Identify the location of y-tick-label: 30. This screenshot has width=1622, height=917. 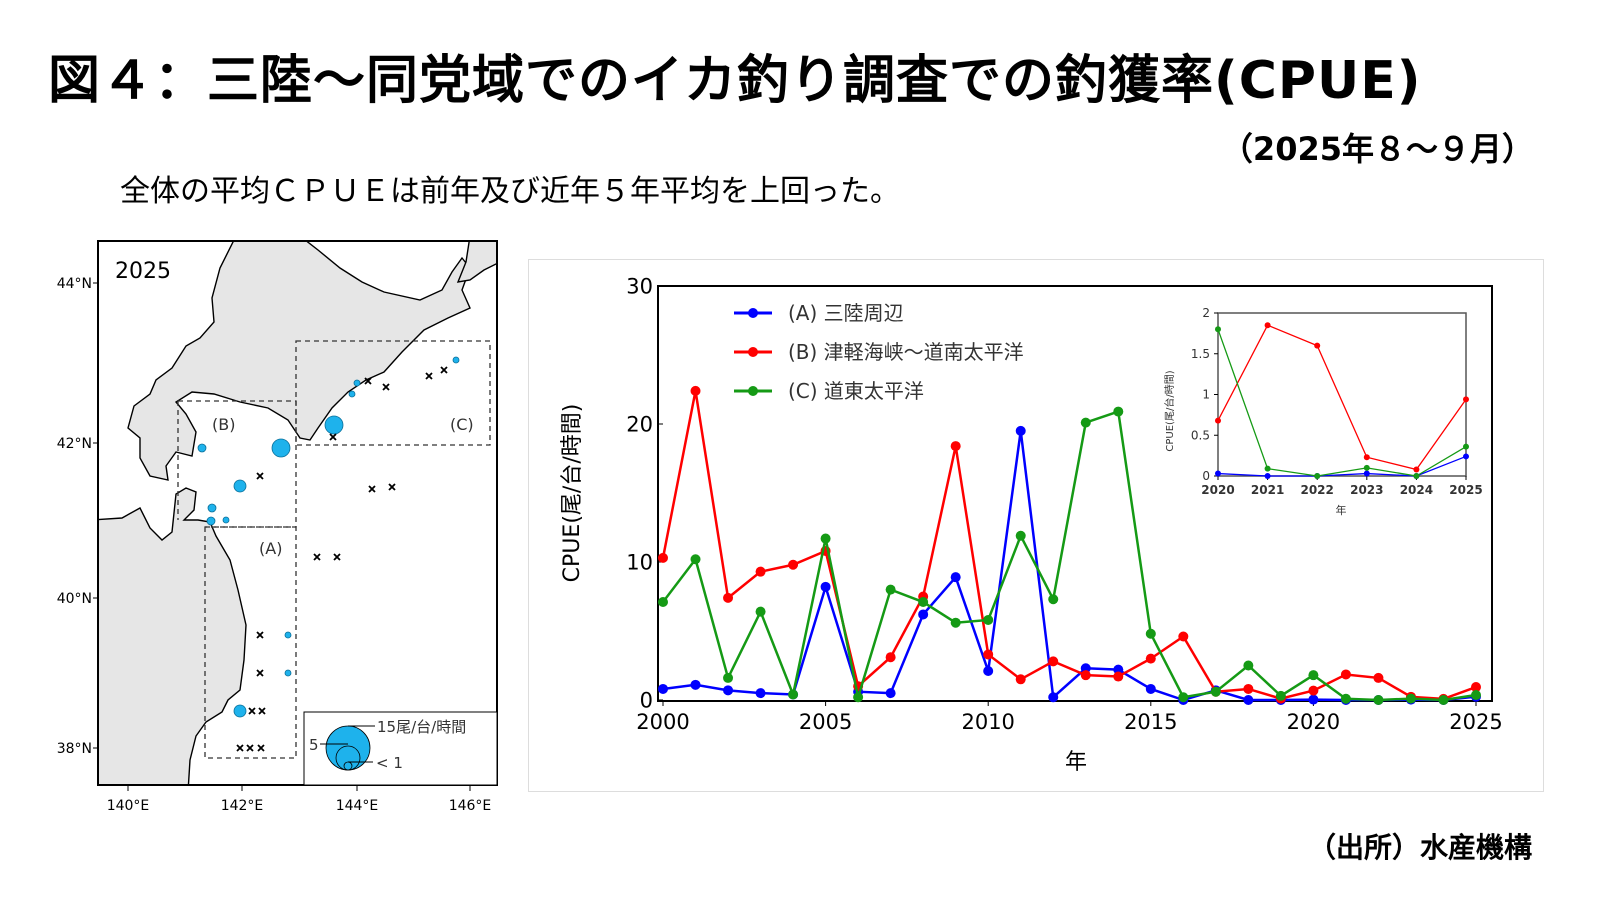
(639, 286).